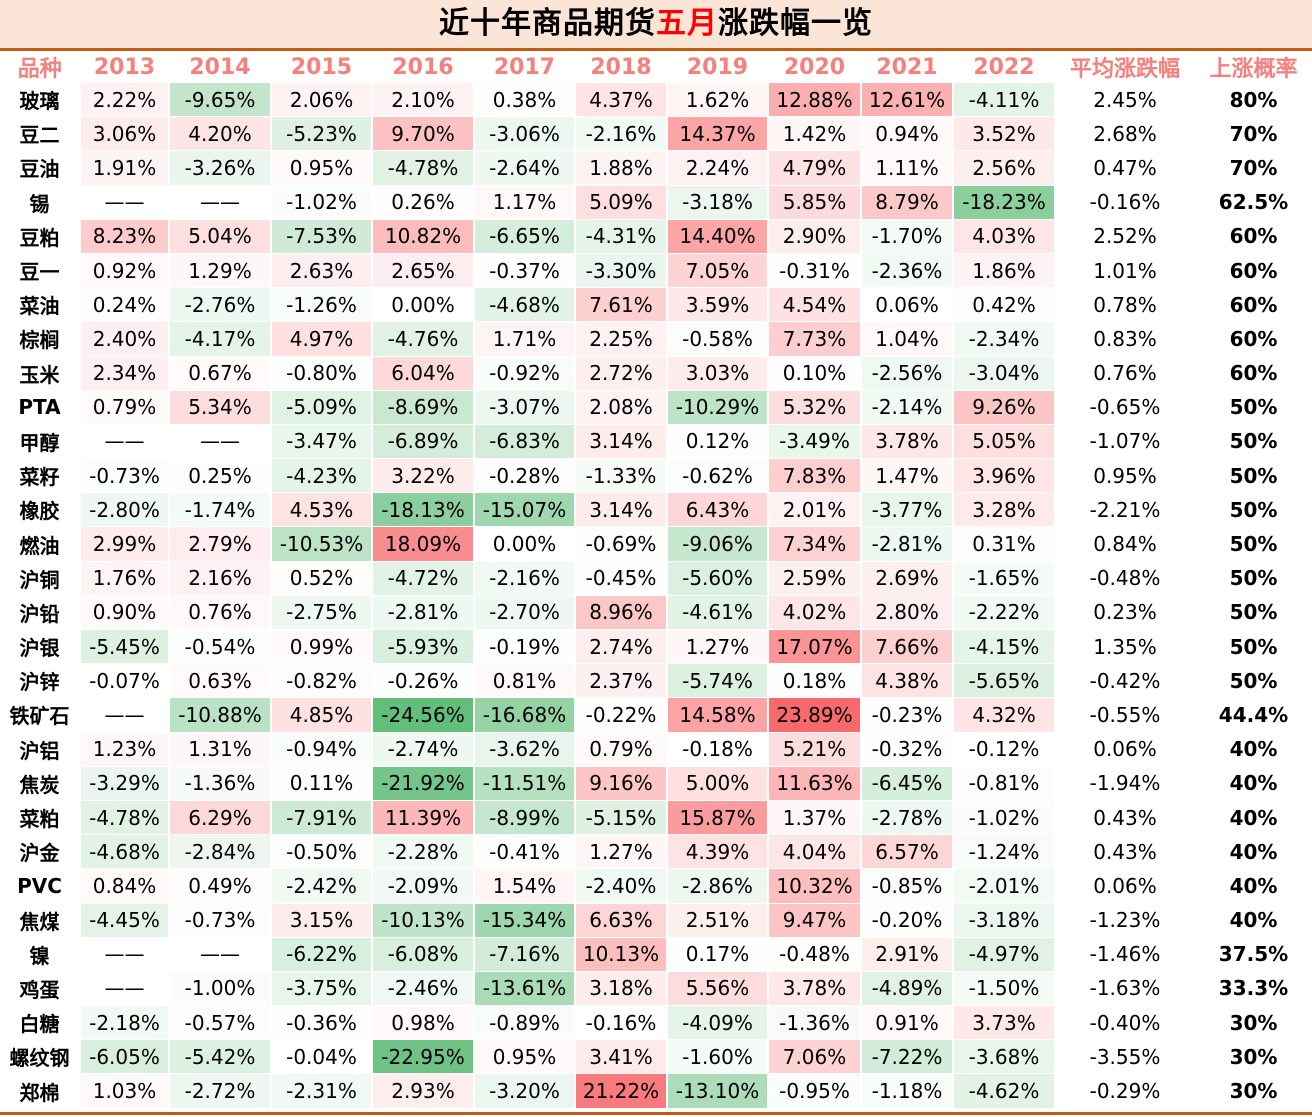 Image resolution: width=1312 pixels, height=1117 pixels. Describe the element at coordinates (718, 1091) in the screenshot. I see `year-change: -13.10%` at that location.